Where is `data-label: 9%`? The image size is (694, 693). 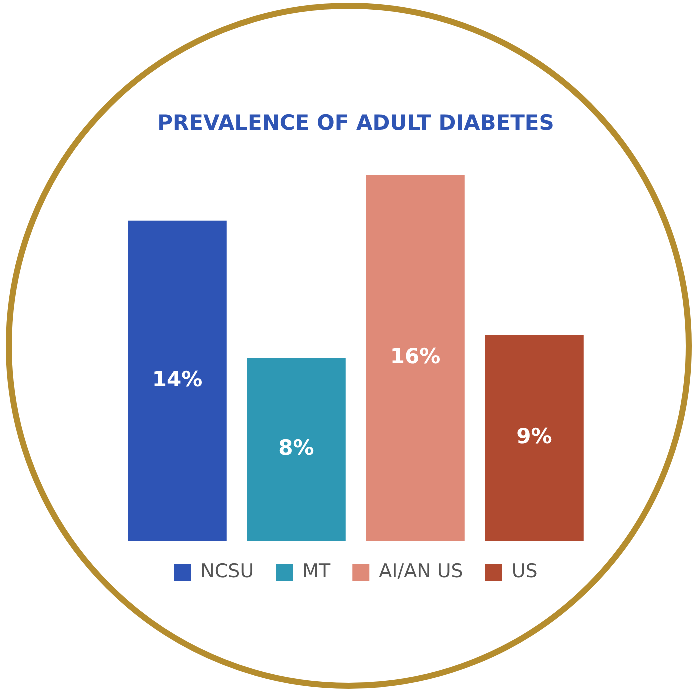 data-label: 9% is located at coordinates (534, 436).